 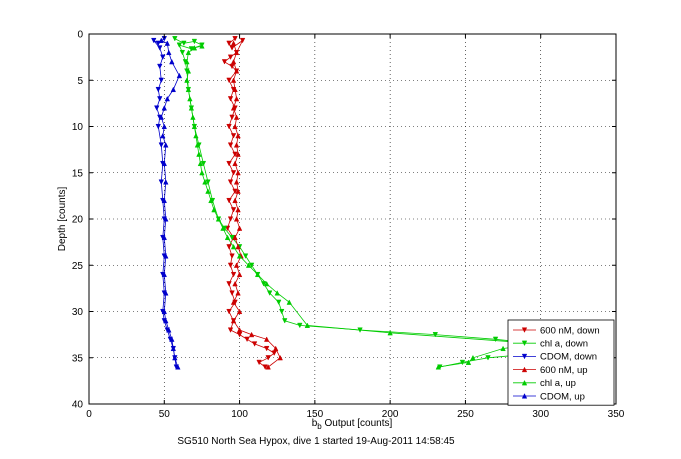 What do you see at coordinates (550, 344) in the screenshot?
I see `legend-item: chl a, down` at bounding box center [550, 344].